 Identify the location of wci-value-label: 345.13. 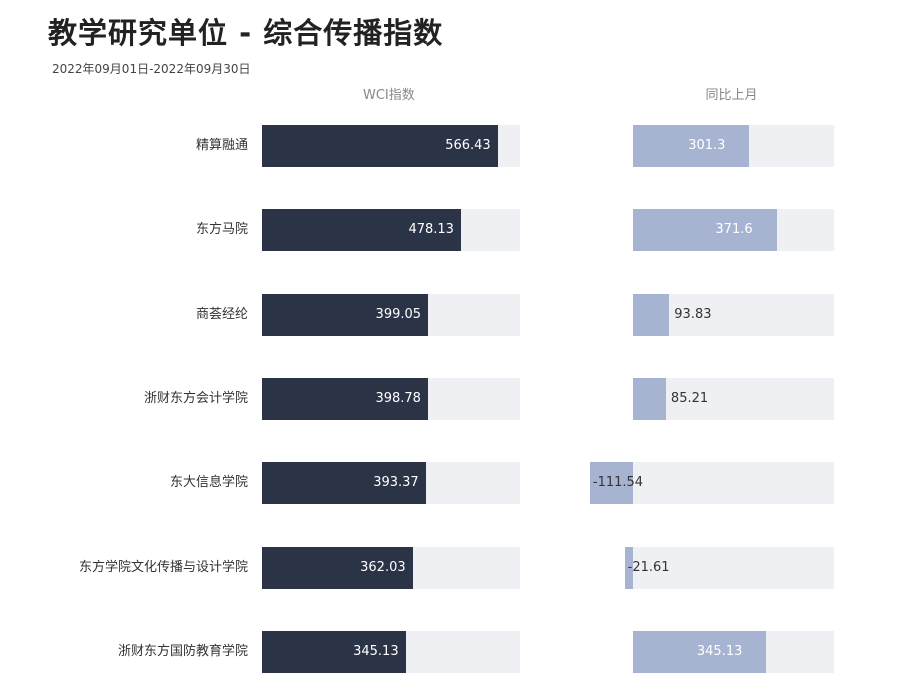
(376, 651).